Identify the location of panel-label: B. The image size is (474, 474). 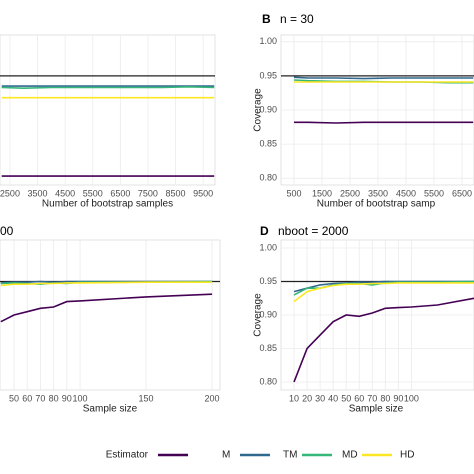
(266, 19).